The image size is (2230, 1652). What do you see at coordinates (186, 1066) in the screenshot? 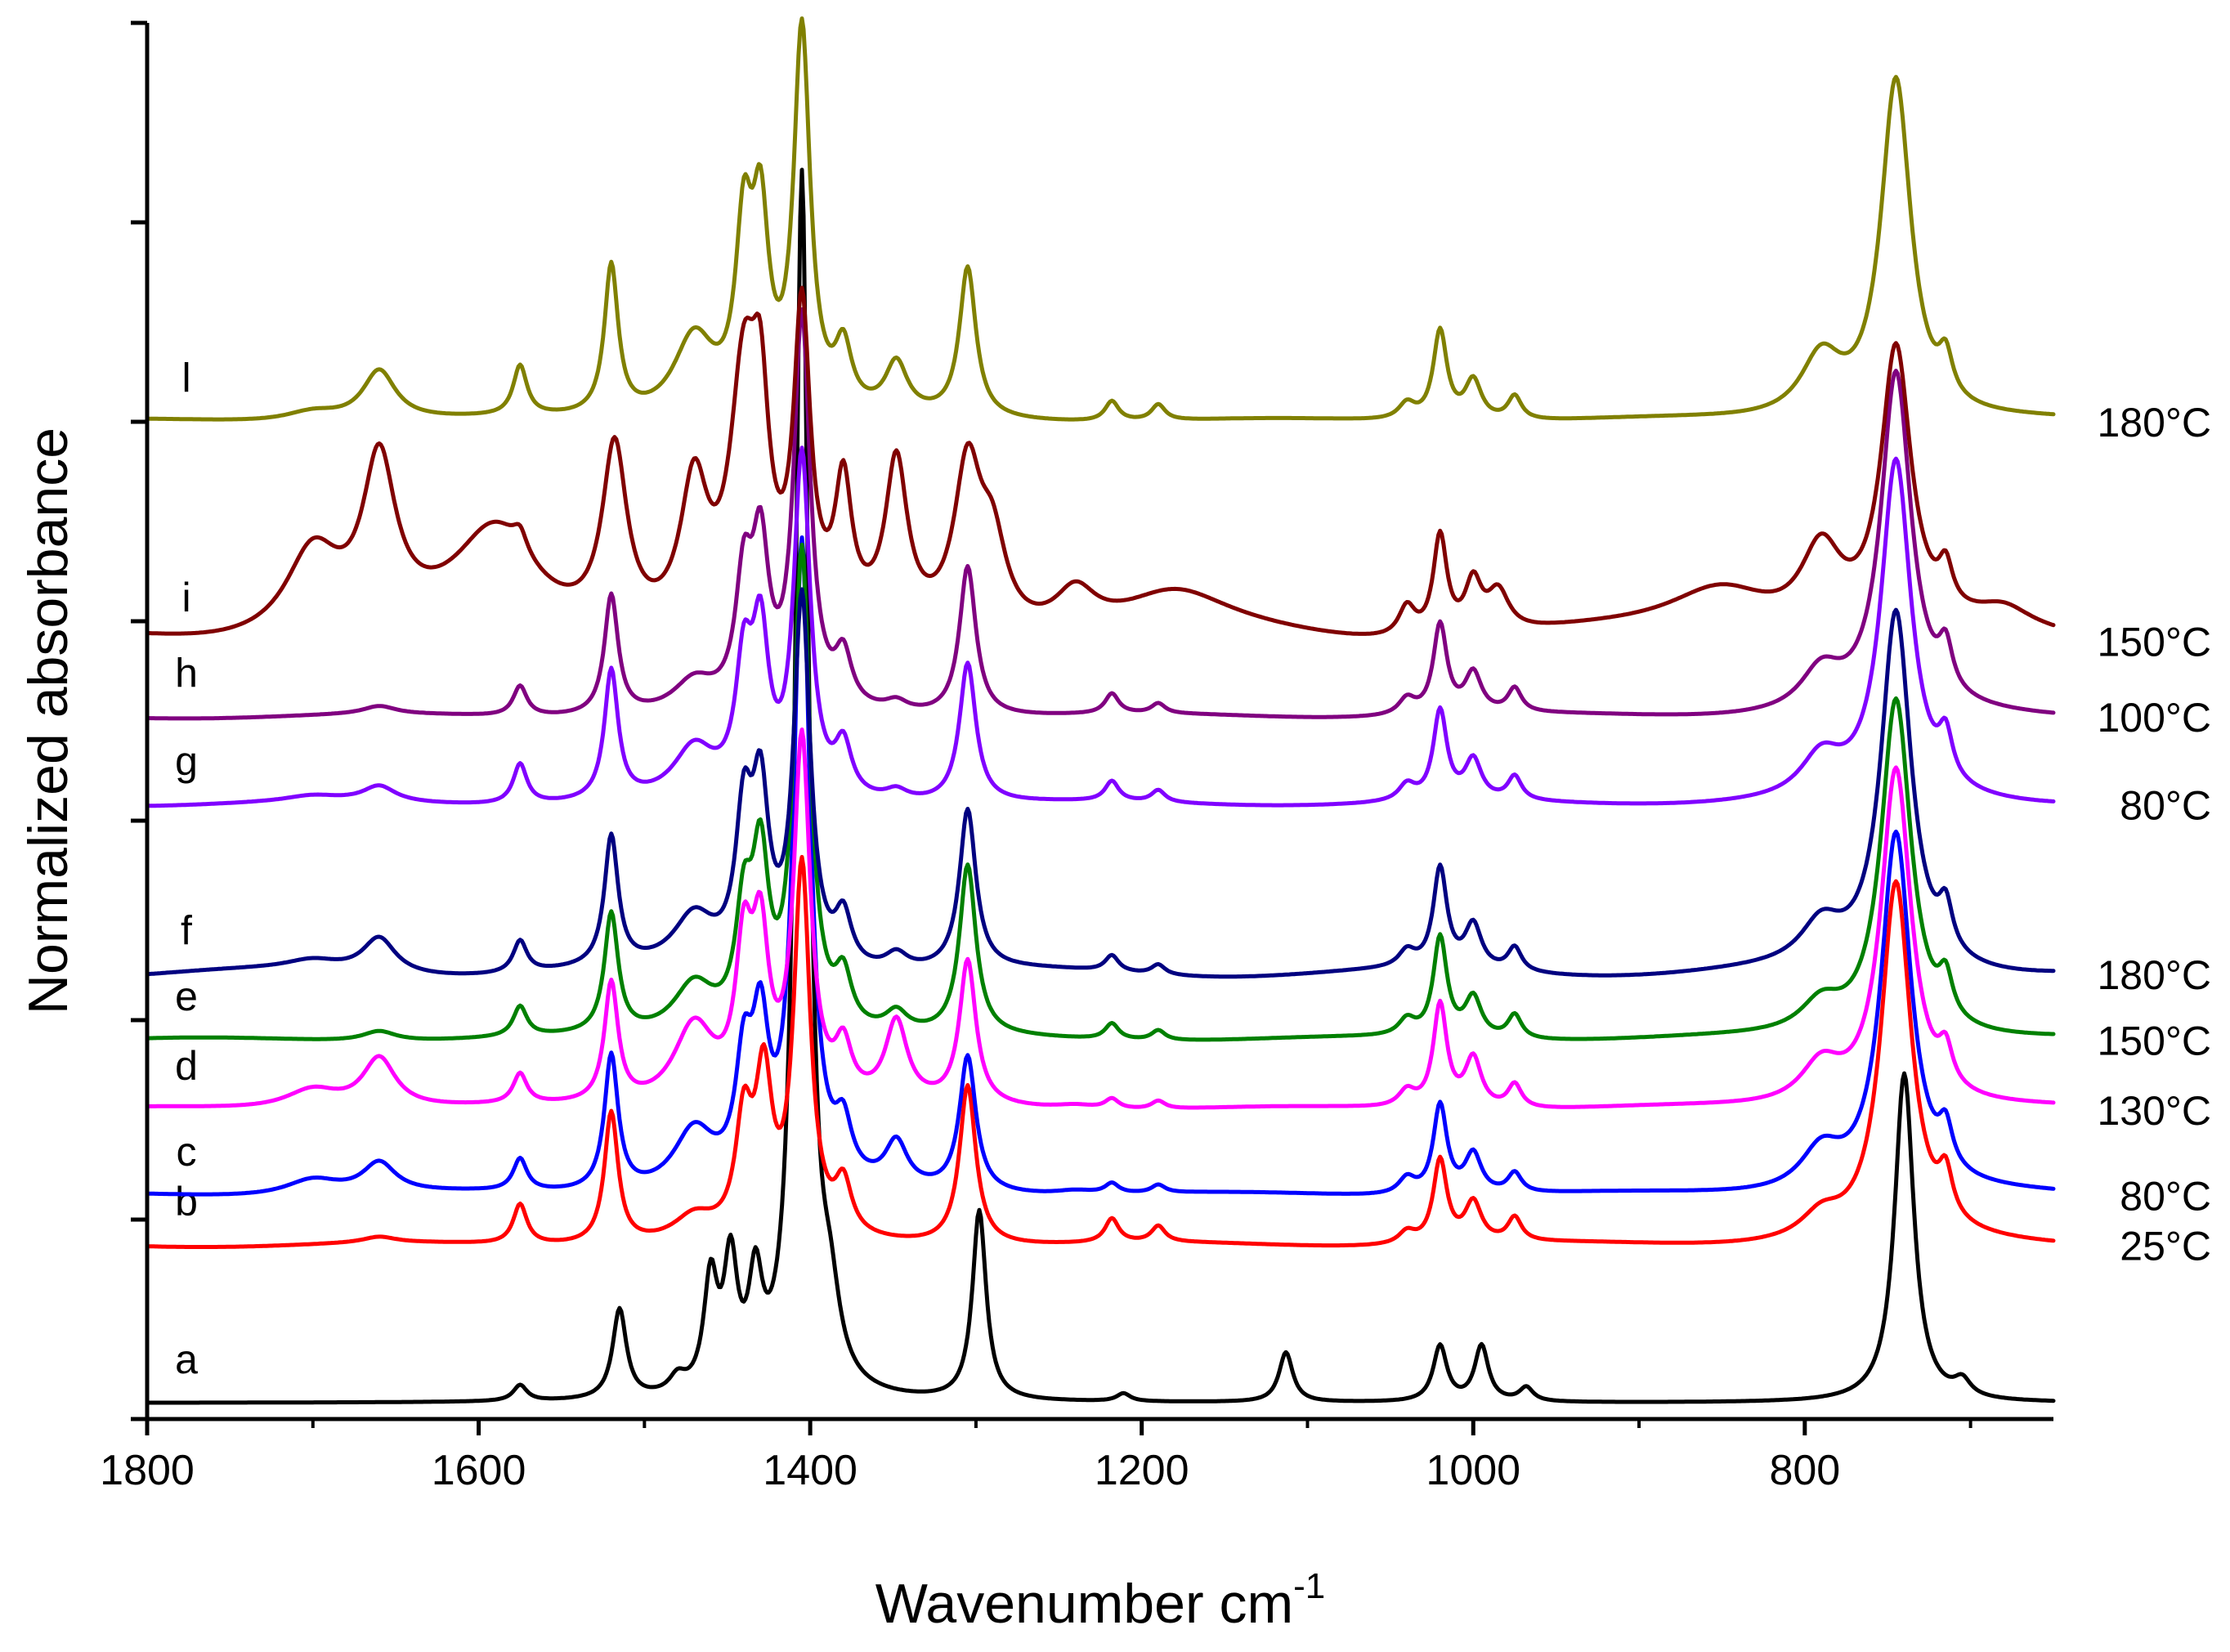
I see `series-label-d: d` at bounding box center [186, 1066].